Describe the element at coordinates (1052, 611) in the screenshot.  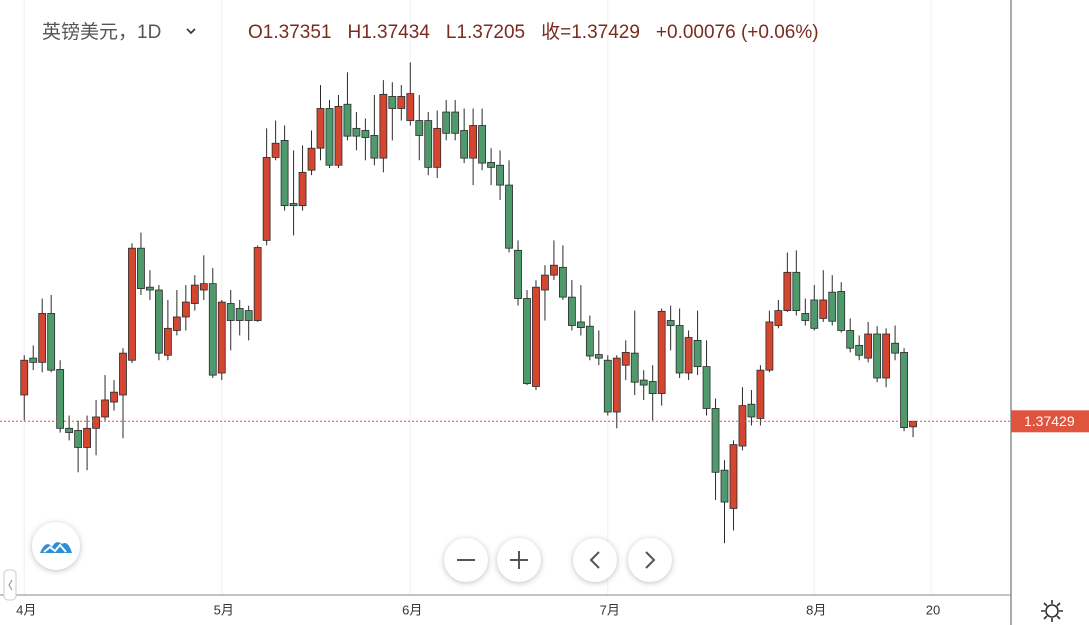
I see `settings-gear` at that location.